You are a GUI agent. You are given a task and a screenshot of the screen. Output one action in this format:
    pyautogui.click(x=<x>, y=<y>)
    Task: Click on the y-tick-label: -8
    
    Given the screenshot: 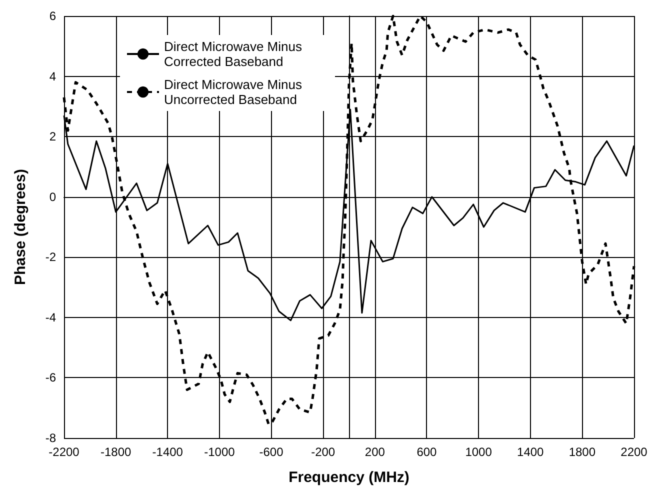 What is the action you would take?
    pyautogui.click(x=50, y=438)
    